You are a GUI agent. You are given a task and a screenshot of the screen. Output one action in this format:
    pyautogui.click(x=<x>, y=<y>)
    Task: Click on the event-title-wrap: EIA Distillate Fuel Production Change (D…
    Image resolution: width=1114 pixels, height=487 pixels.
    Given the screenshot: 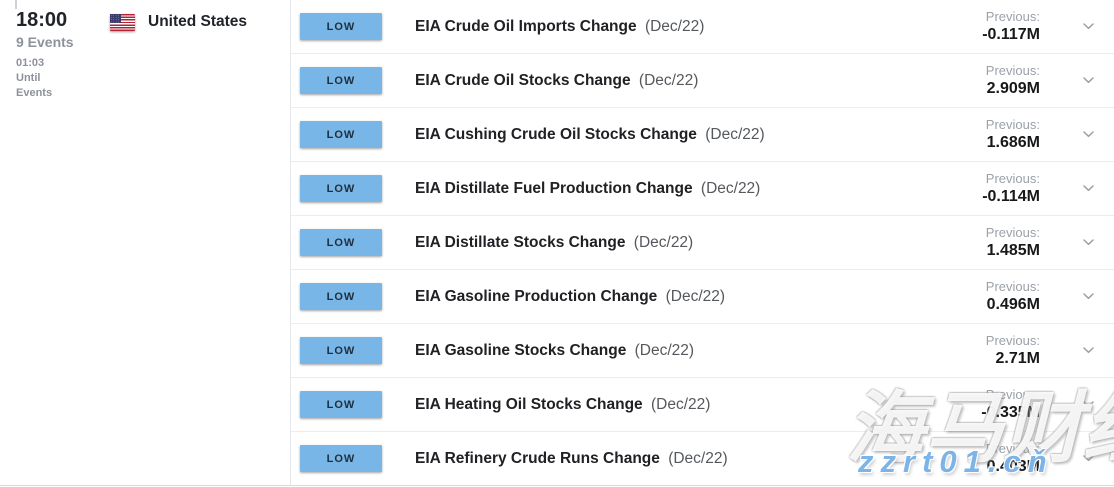 What is the action you would take?
    pyautogui.click(x=587, y=189)
    